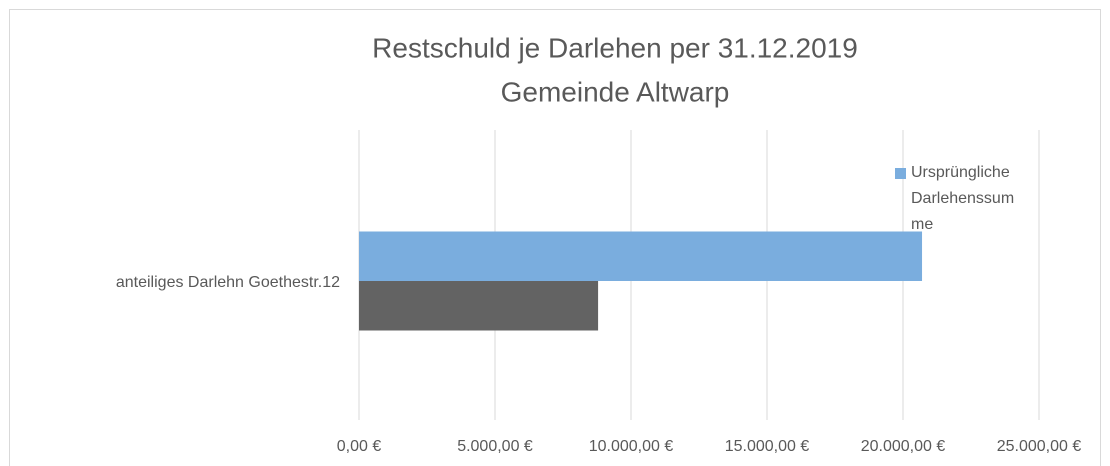 This screenshot has width=1110, height=466. I want to click on x-tick-label: 10.000,00 €, so click(631, 446).